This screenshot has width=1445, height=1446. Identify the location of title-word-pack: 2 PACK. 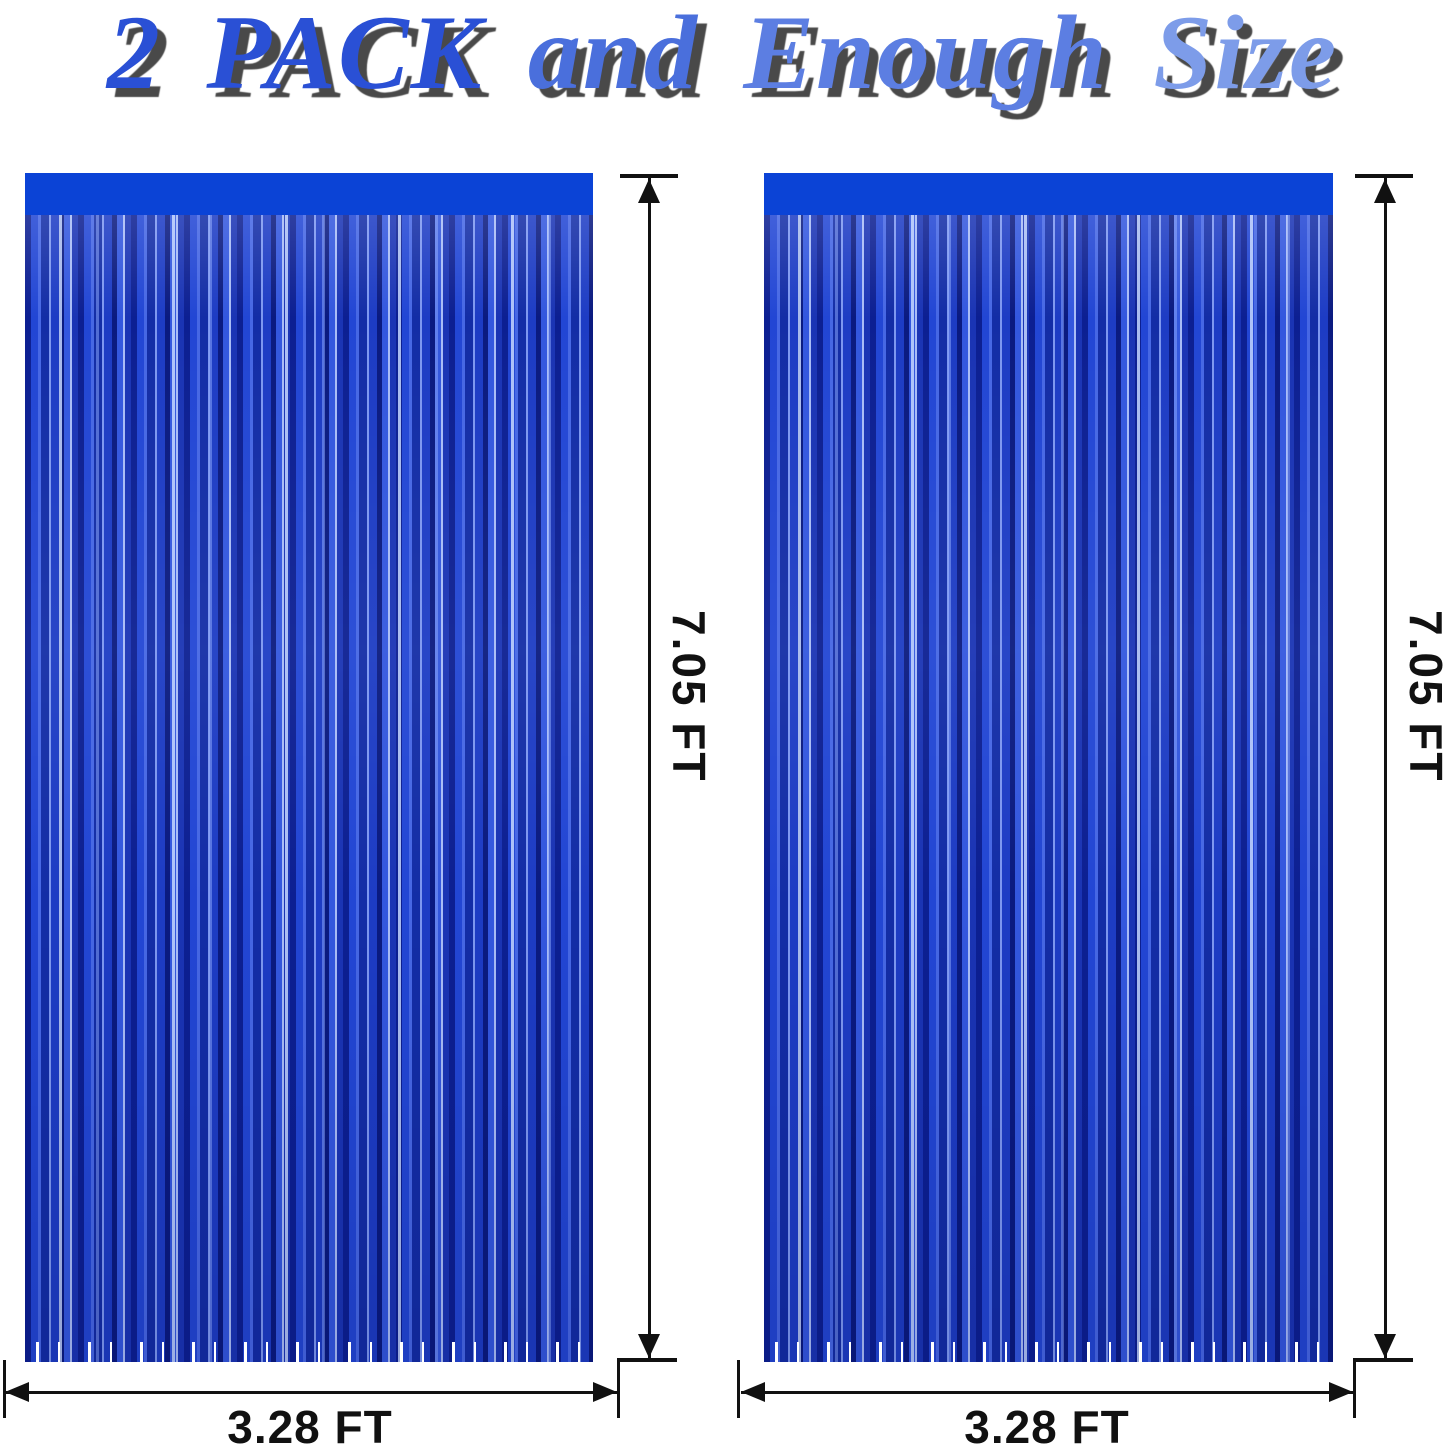
(295, 55).